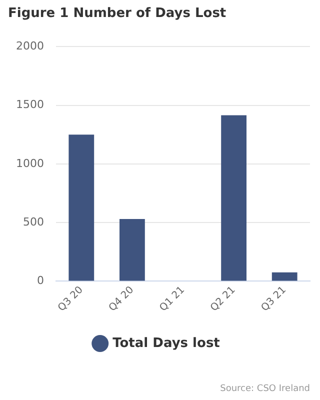 Image resolution: width=320 pixels, height=400 pixels. What do you see at coordinates (30, 105) in the screenshot?
I see `y-tick-label: 1500` at bounding box center [30, 105].